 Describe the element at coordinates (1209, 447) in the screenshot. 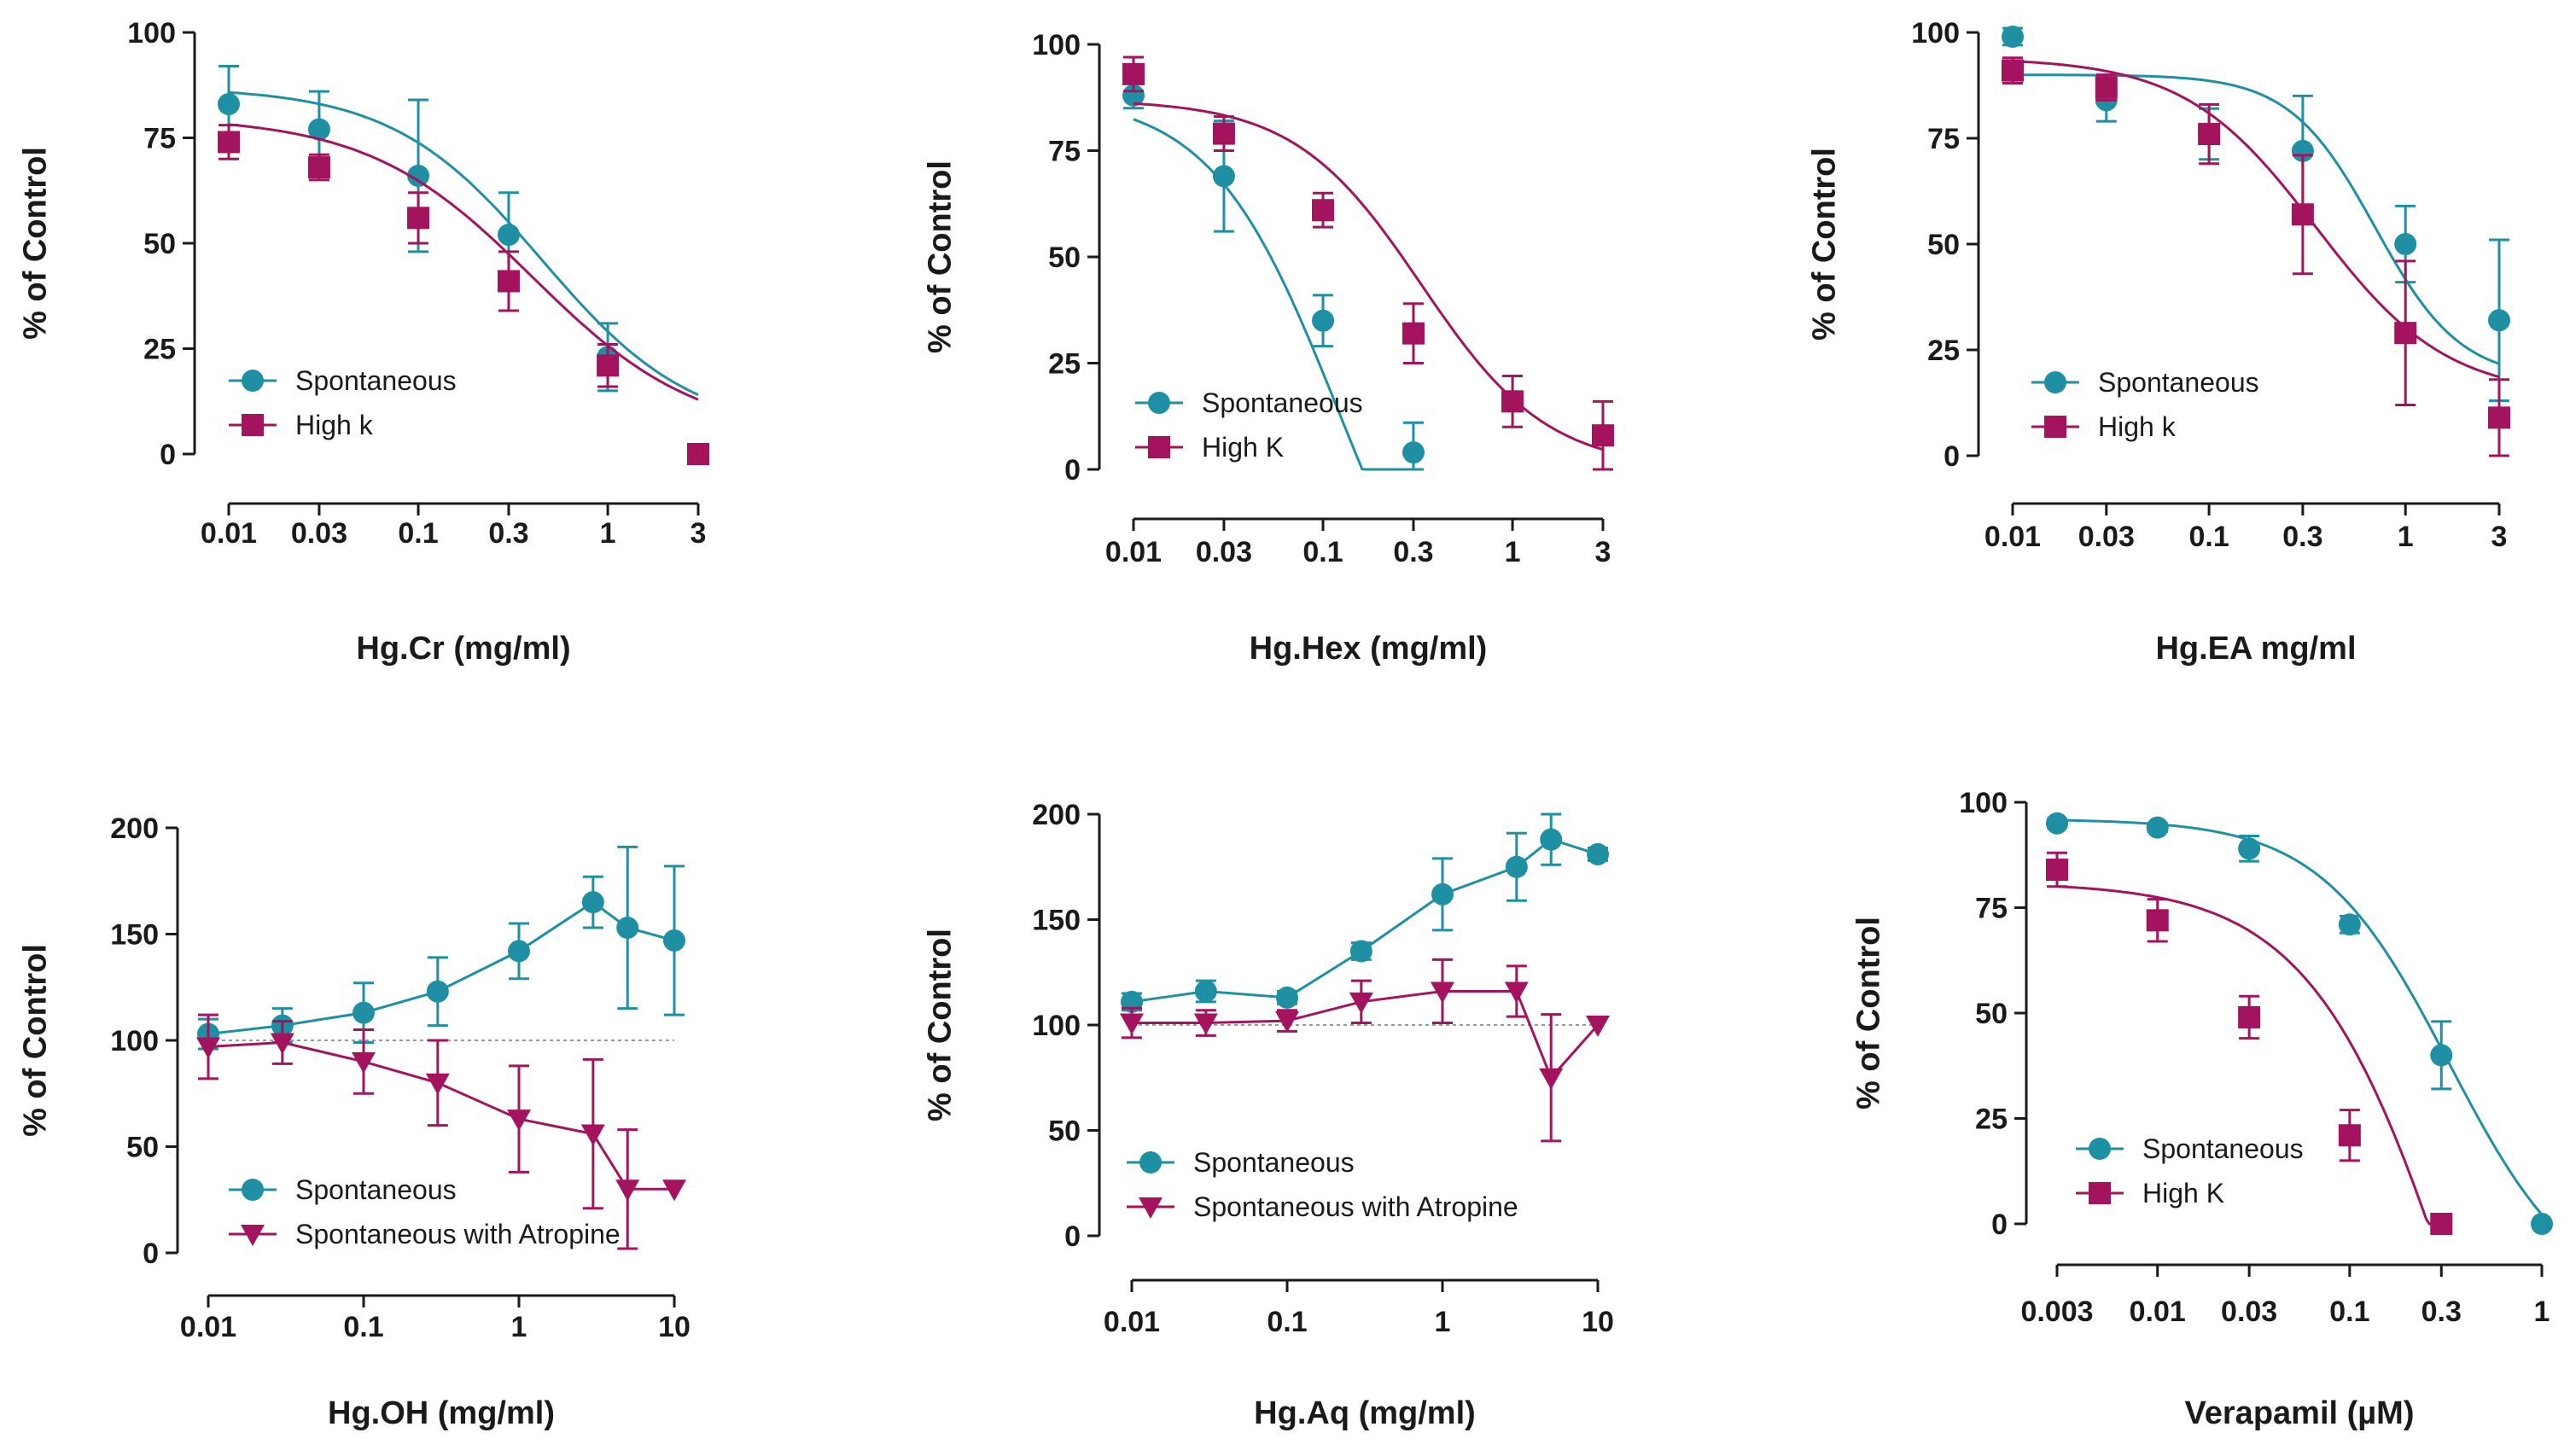

I see `legend-entry: High K` at that location.